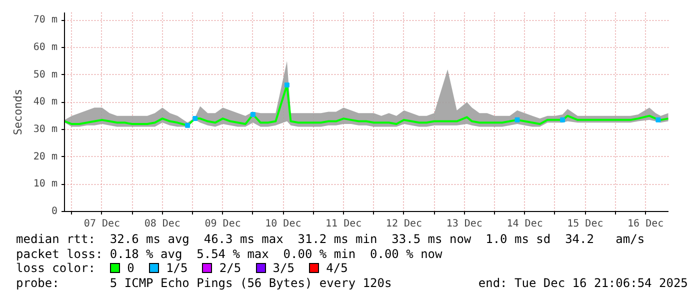 The width and height of the screenshot is (697, 297). Describe the element at coordinates (45, 102) in the screenshot. I see `y-tick-label: 40 m` at that location.